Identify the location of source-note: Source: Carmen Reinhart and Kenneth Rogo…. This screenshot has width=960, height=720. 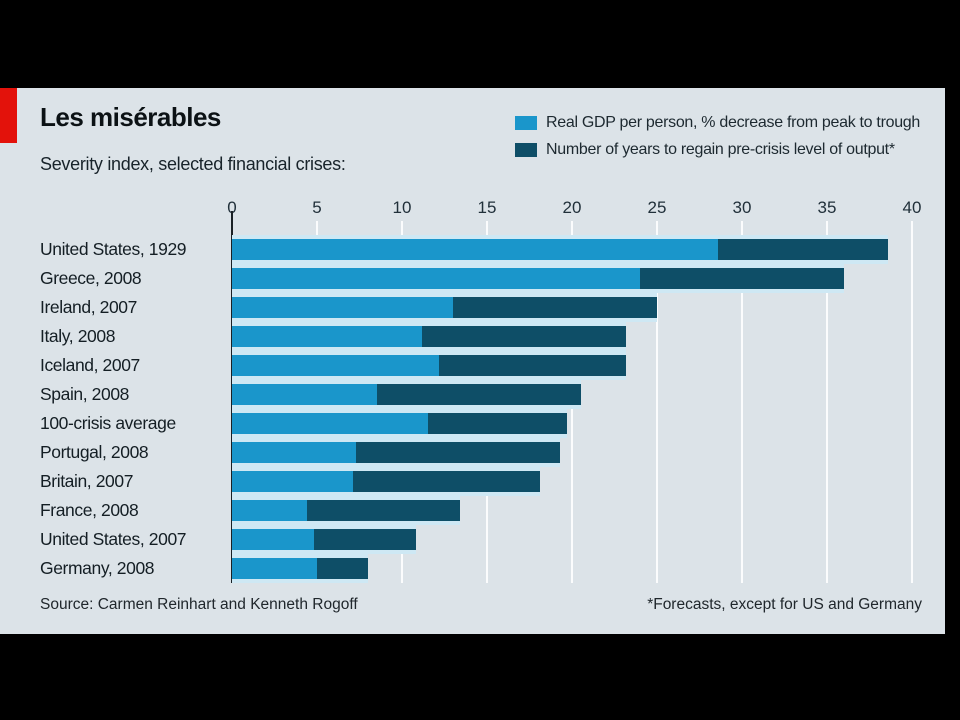
(199, 604).